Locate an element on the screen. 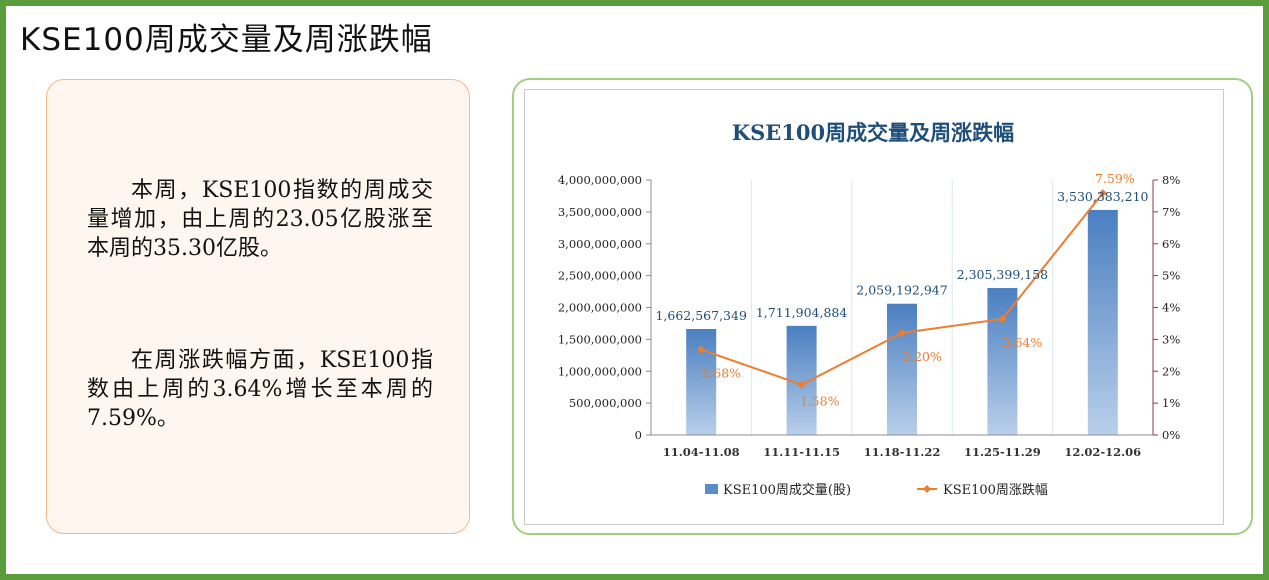 Image resolution: width=1269 pixels, height=580 pixels. y-right-tick-label: 4% is located at coordinates (1171, 308).